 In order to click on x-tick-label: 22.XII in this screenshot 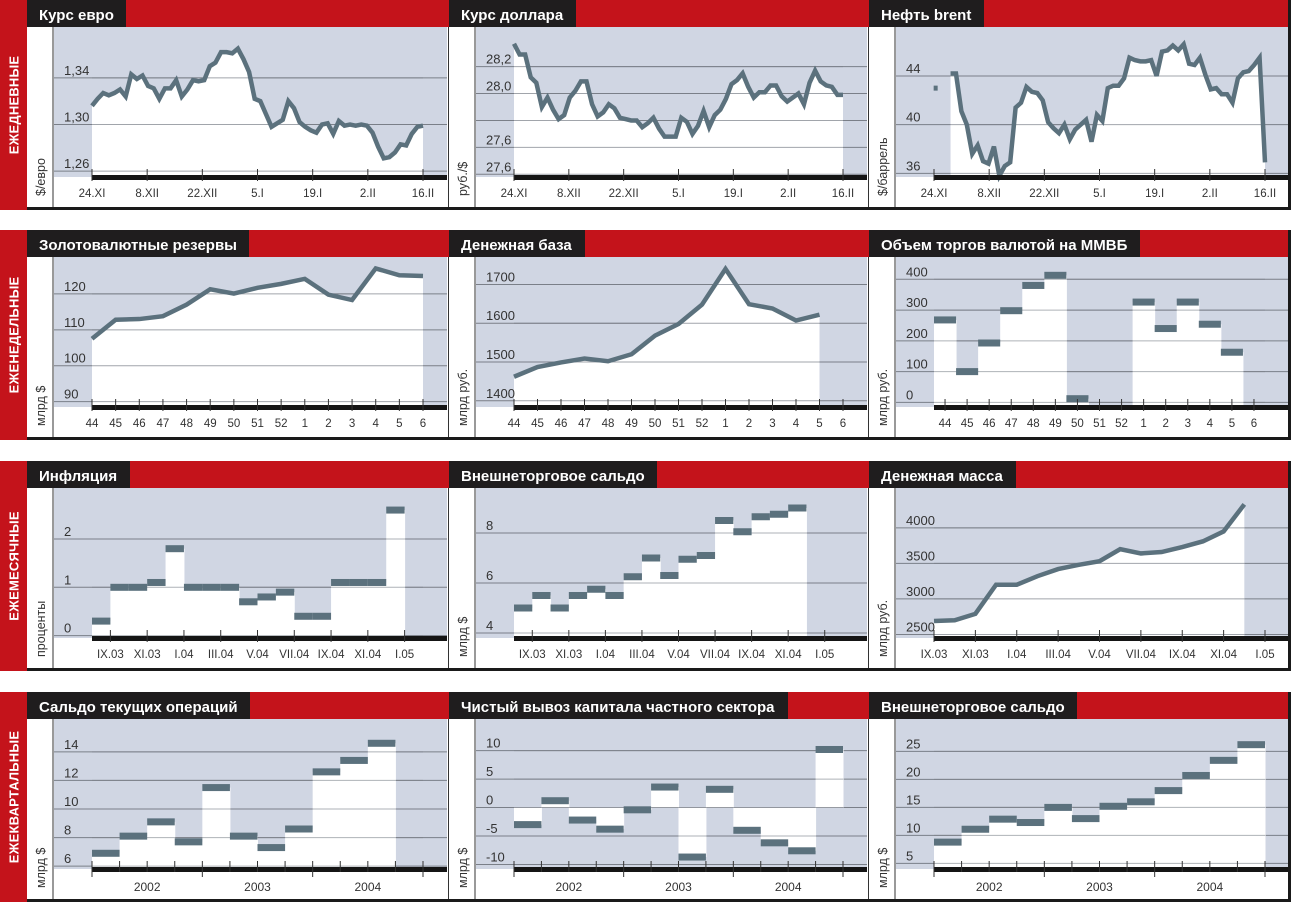, I will do `click(624, 194)`.